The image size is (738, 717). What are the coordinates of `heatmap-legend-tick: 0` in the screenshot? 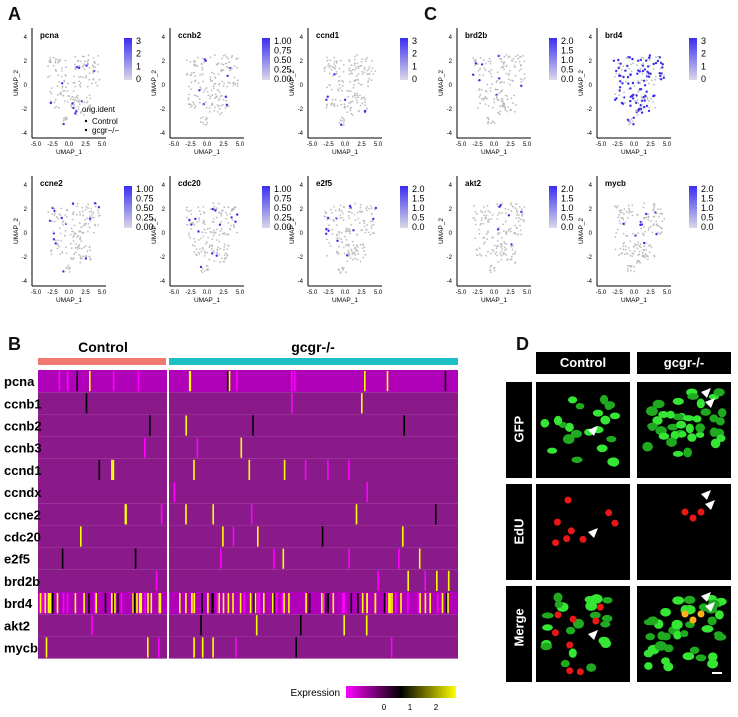 It's located at (384, 707).